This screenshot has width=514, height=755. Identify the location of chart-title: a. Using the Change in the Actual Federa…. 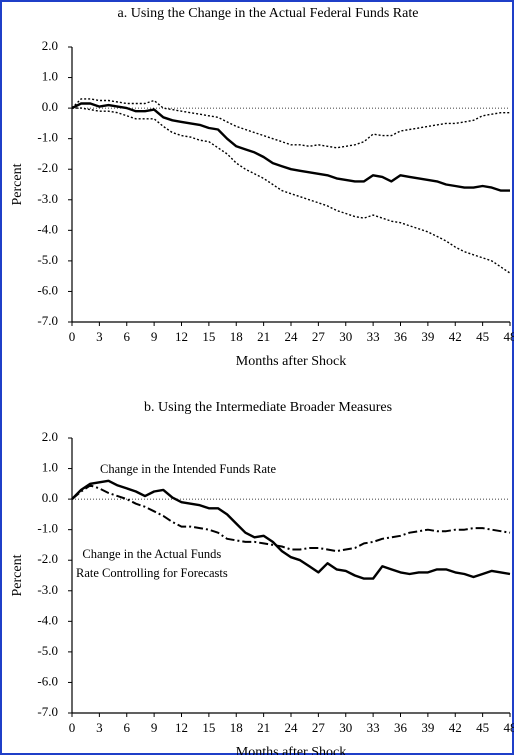
(268, 13).